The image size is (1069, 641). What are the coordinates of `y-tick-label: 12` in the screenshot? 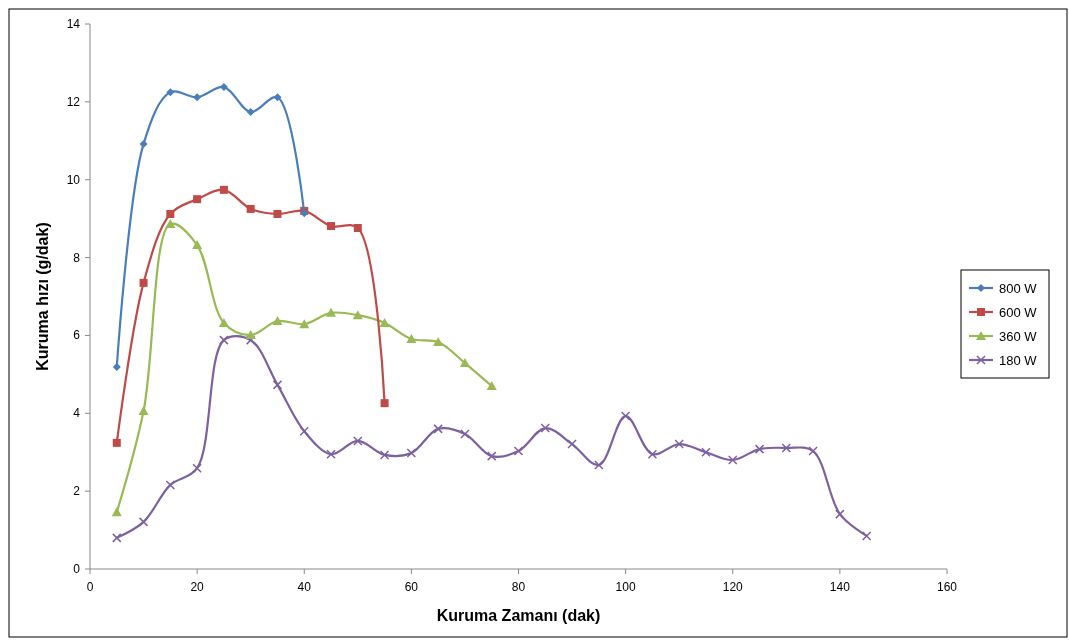 It's located at (73, 101).